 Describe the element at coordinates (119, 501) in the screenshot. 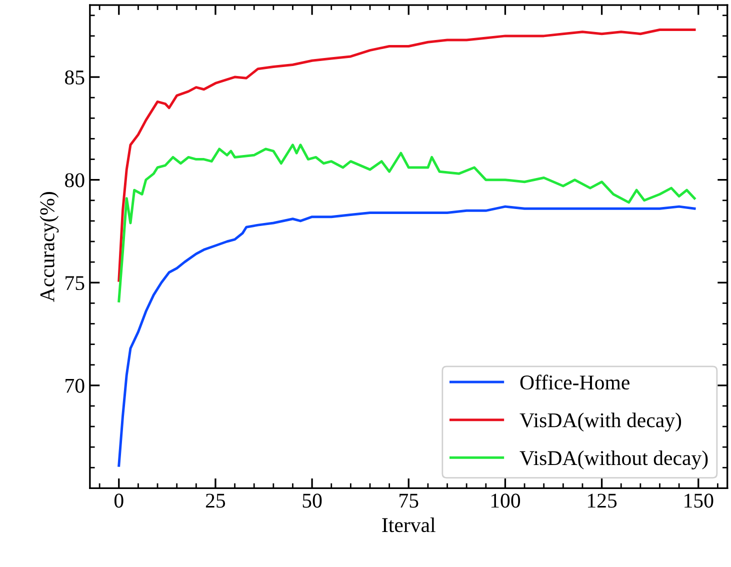

I see `x-tick-label: 0` at that location.